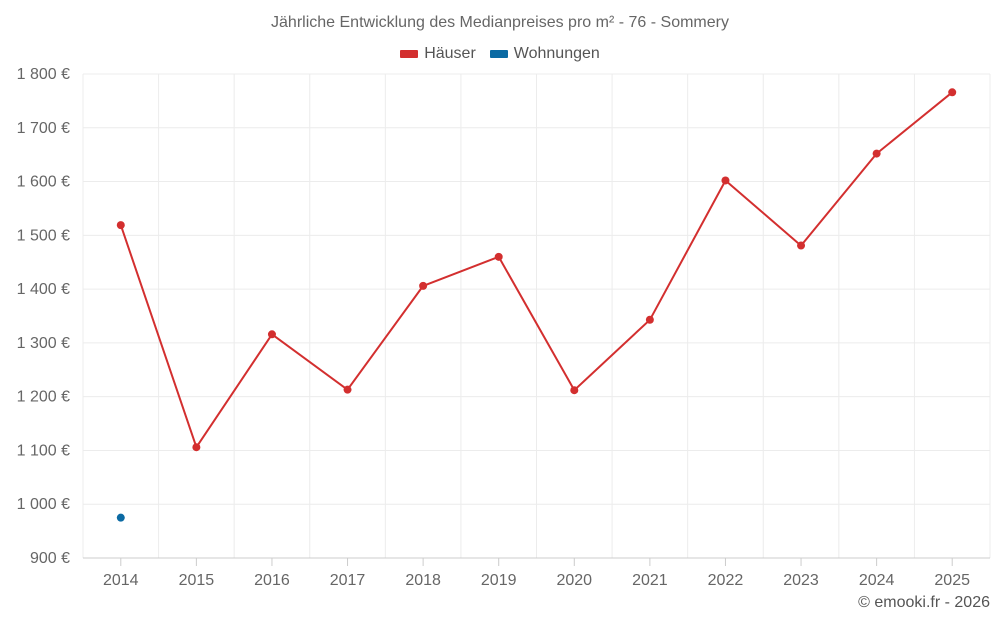  I want to click on x-tick-label: 2019, so click(499, 580).